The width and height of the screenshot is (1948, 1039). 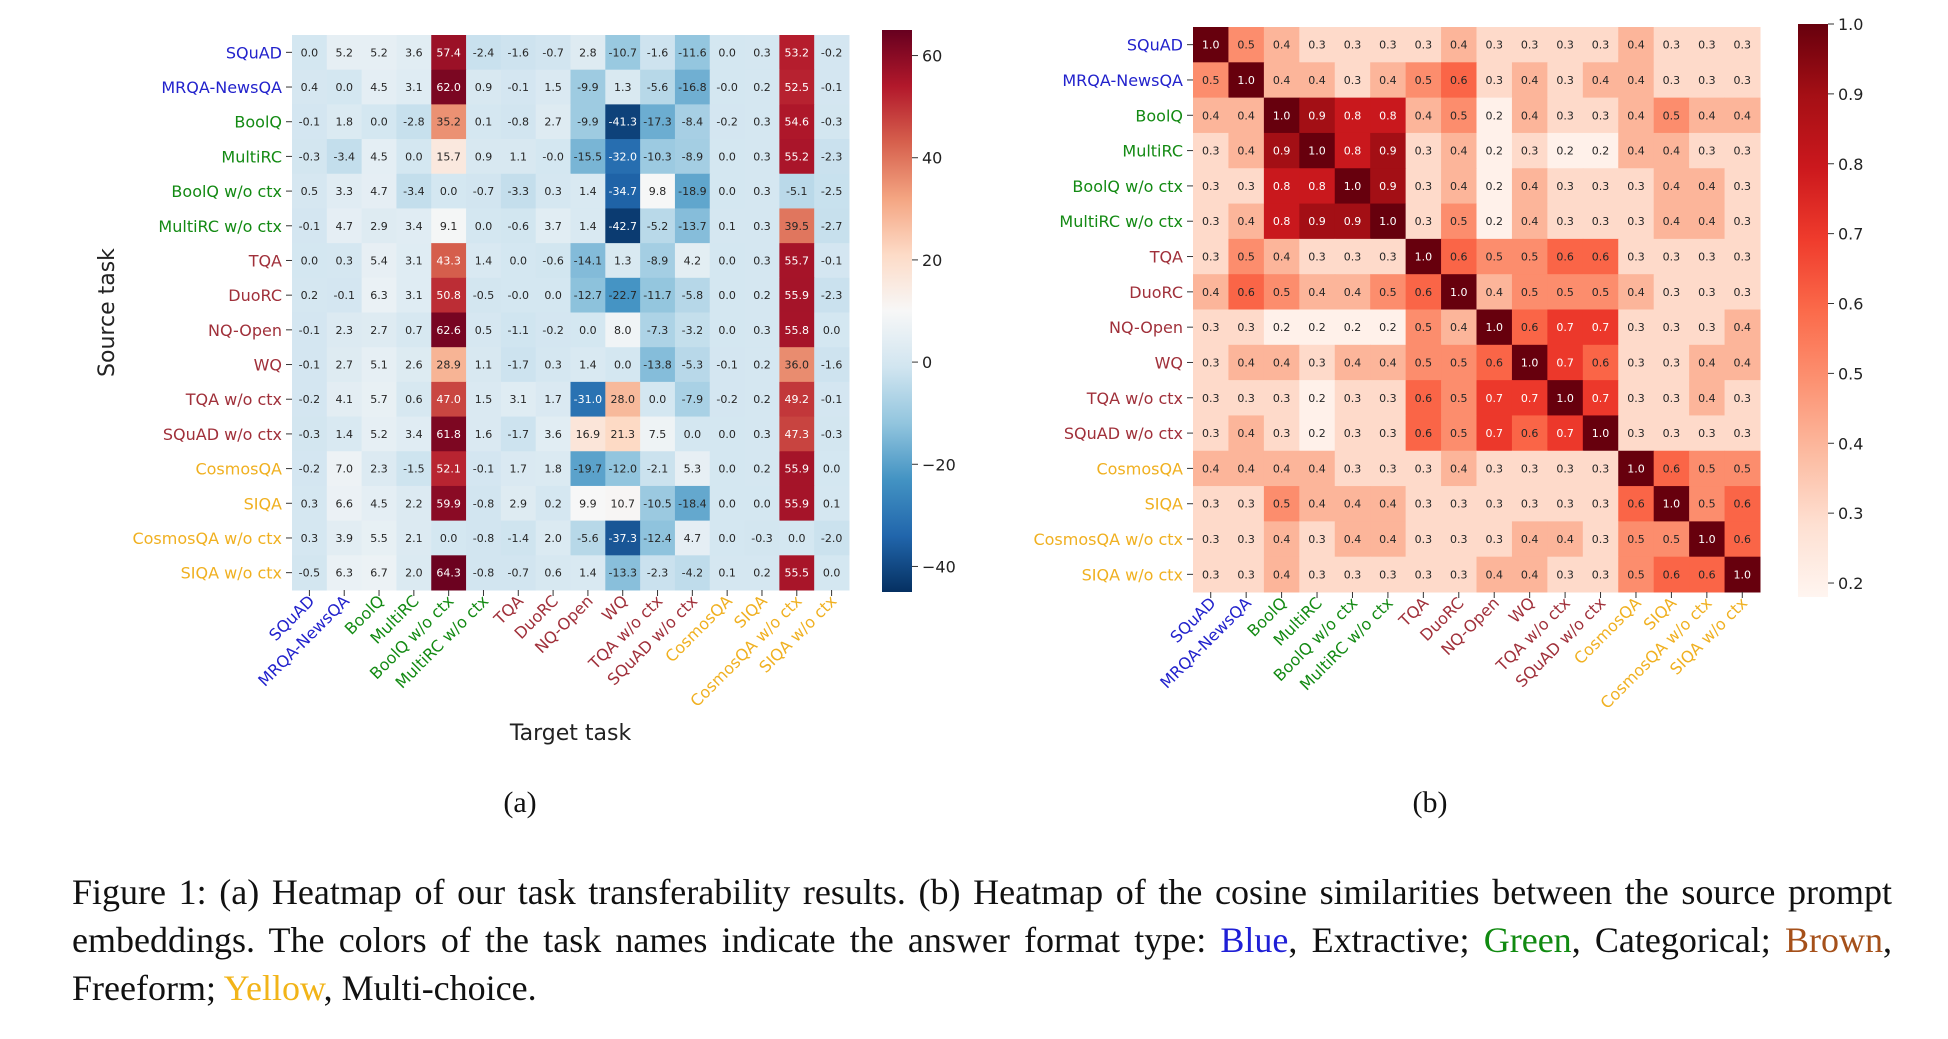 I want to click on cell-value-label: -1.6, so click(x=831, y=365).